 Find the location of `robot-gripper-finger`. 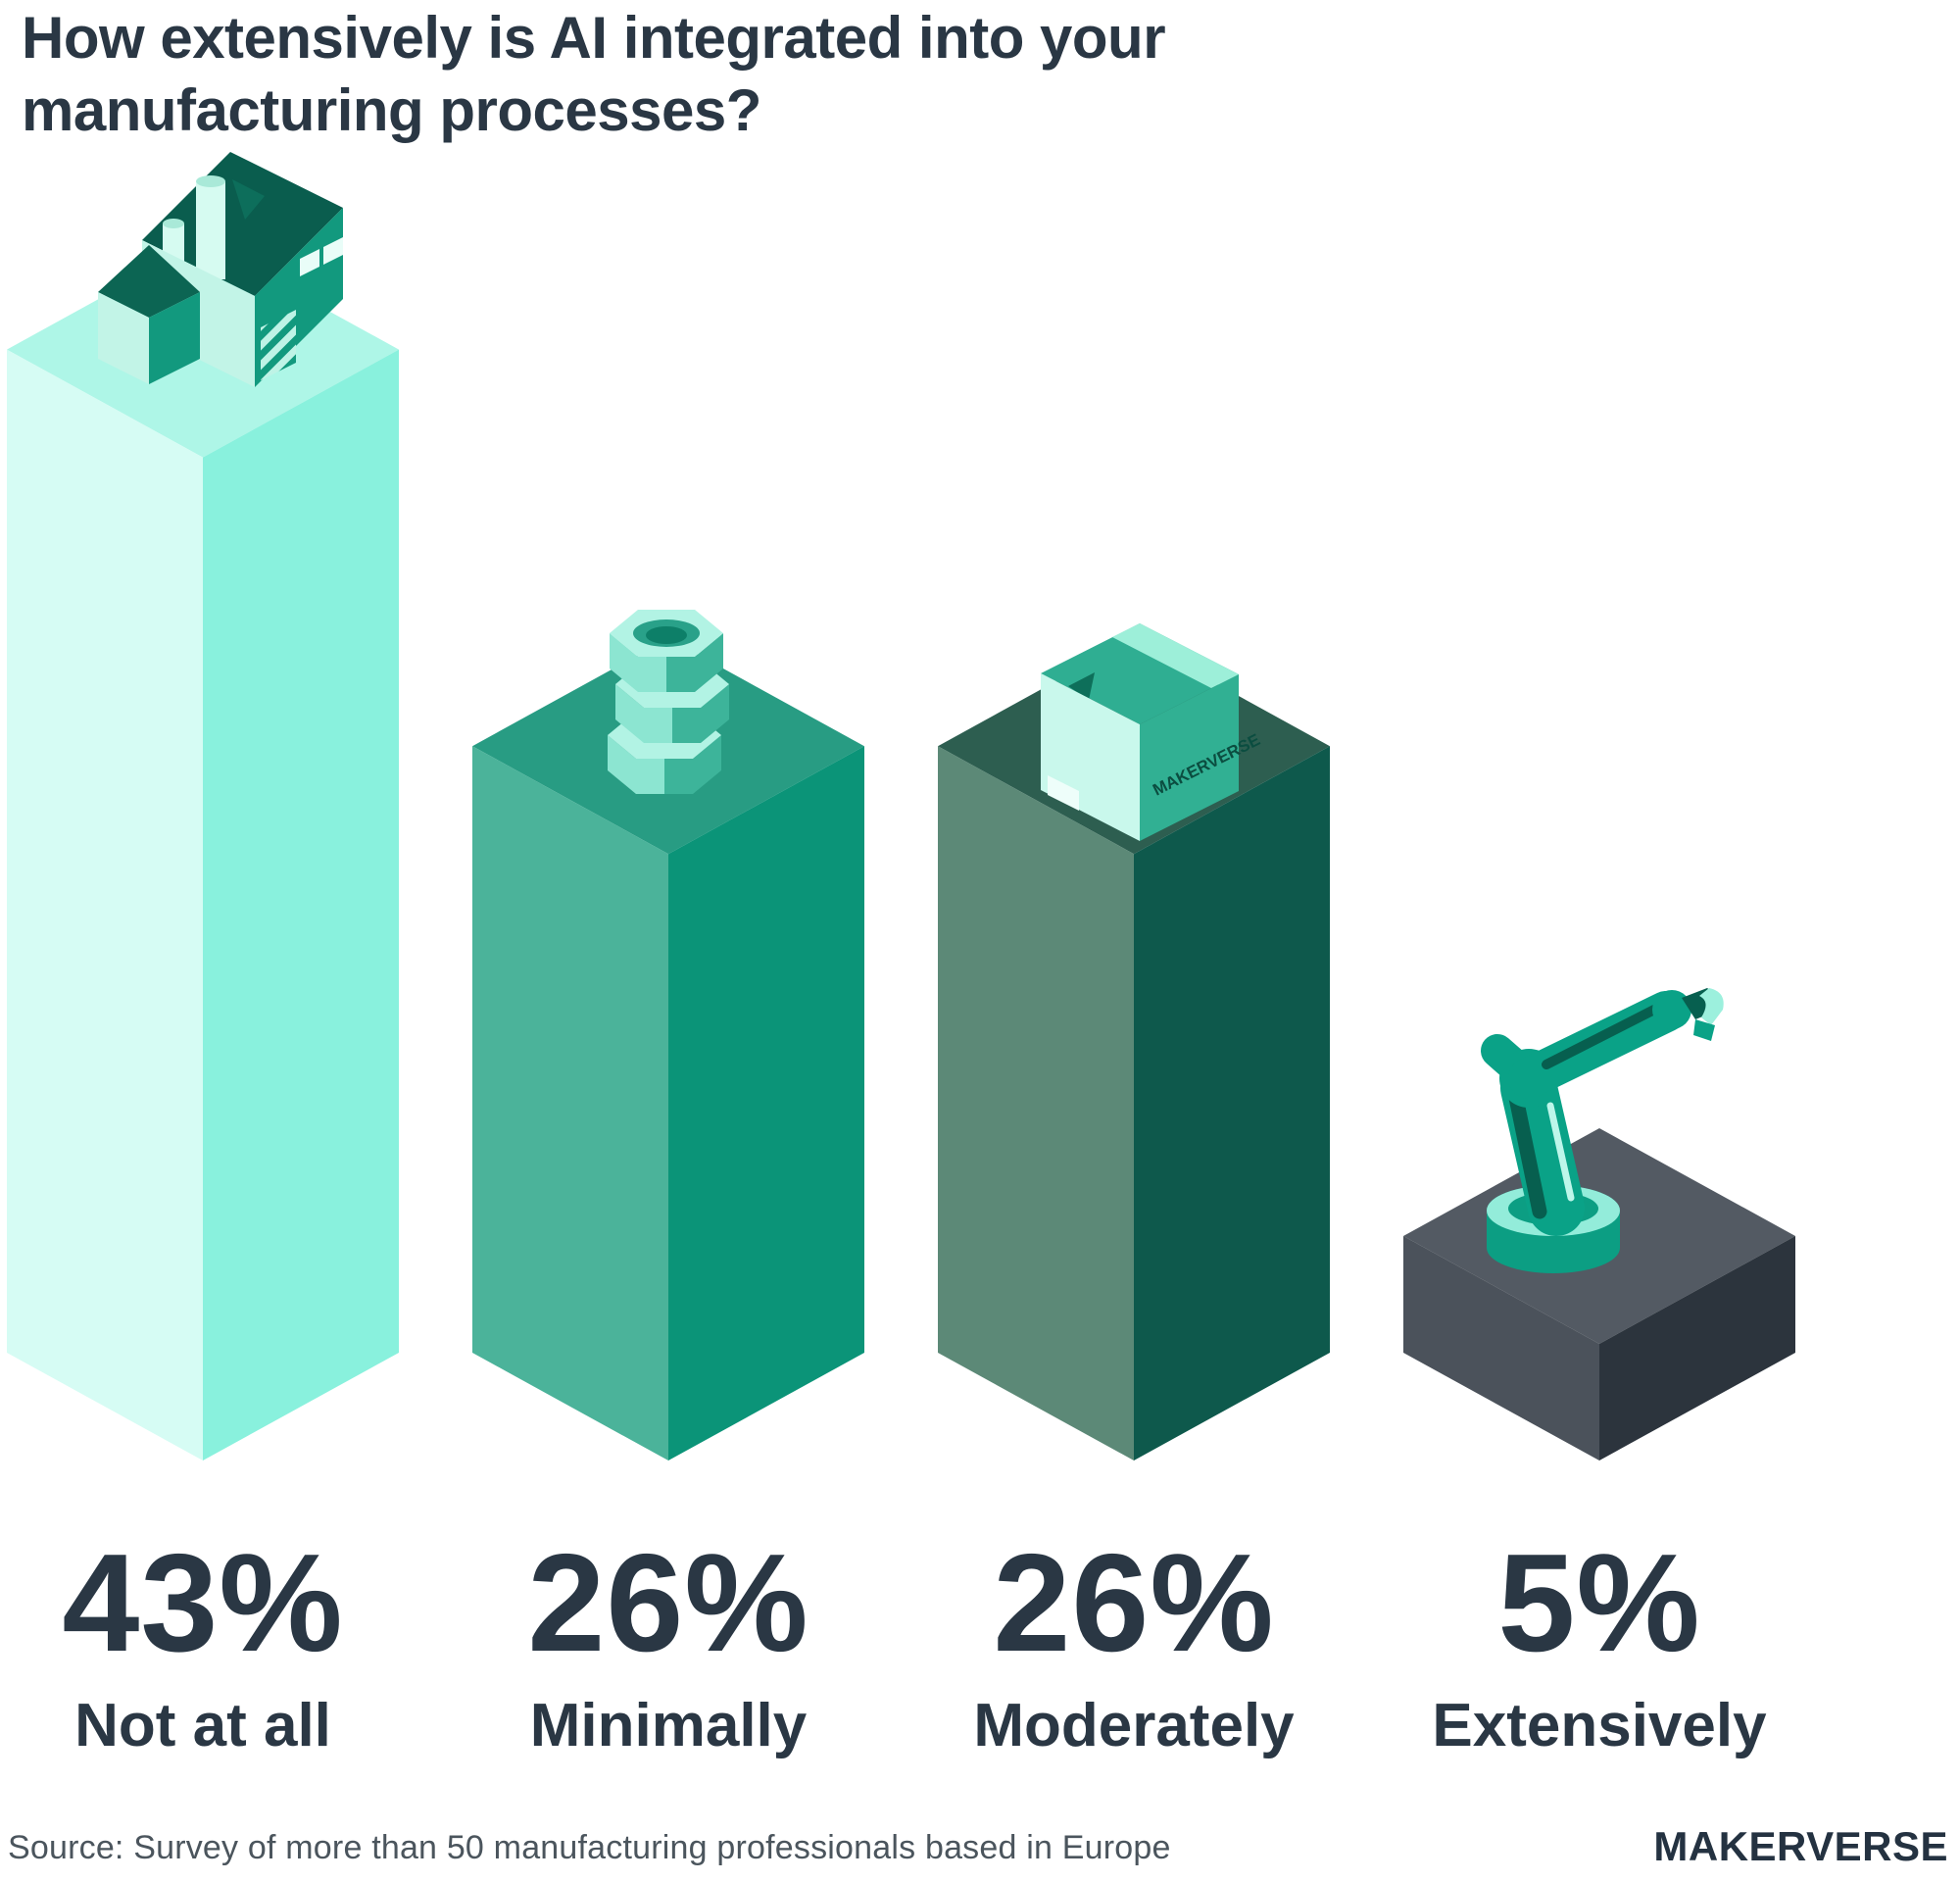

robot-gripper-finger is located at coordinates (1704, 1030).